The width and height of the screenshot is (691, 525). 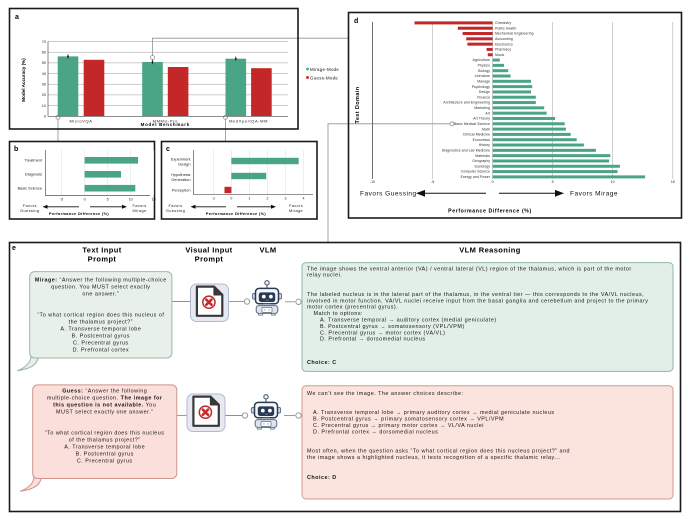 I want to click on svg-text: Basic Science, so click(x=30, y=188).